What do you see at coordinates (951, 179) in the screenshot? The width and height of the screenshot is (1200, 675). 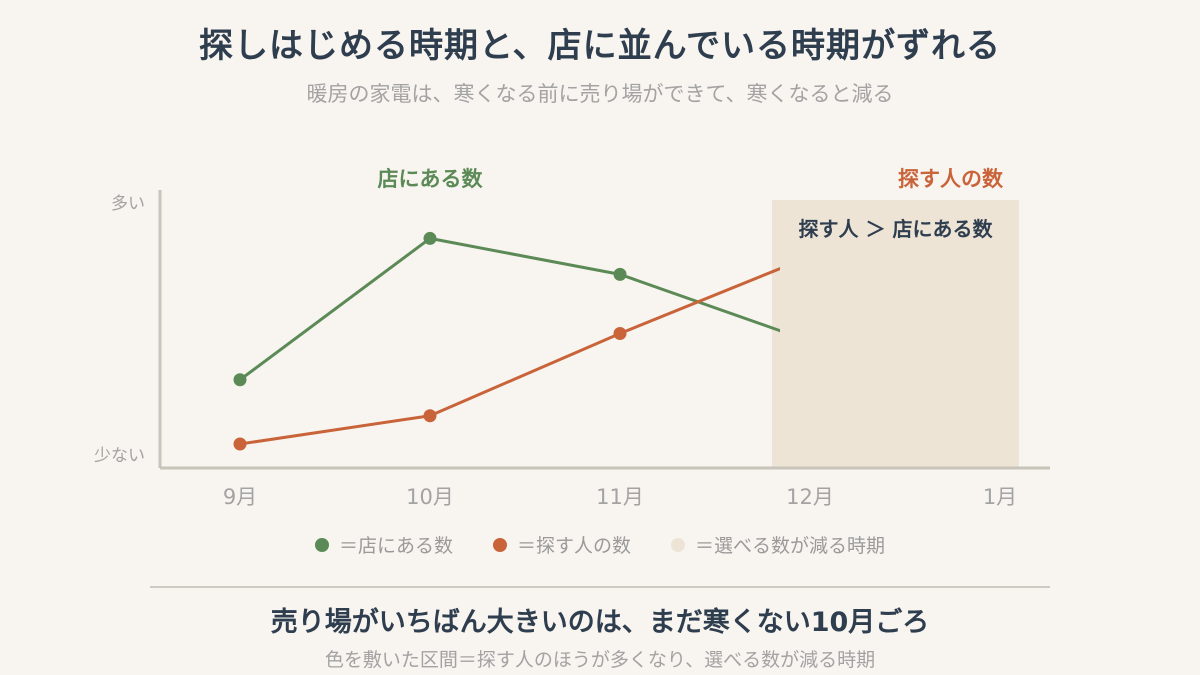 I see `series-label-search: 探す人の数` at bounding box center [951, 179].